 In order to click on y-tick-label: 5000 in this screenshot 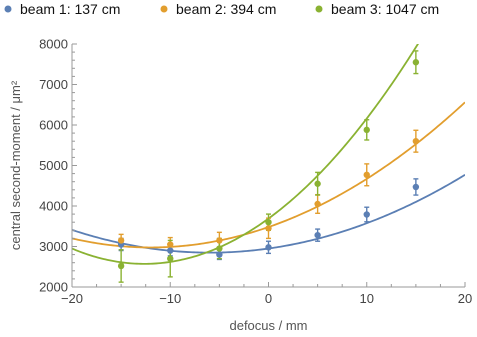, I will do `click(53, 165)`.